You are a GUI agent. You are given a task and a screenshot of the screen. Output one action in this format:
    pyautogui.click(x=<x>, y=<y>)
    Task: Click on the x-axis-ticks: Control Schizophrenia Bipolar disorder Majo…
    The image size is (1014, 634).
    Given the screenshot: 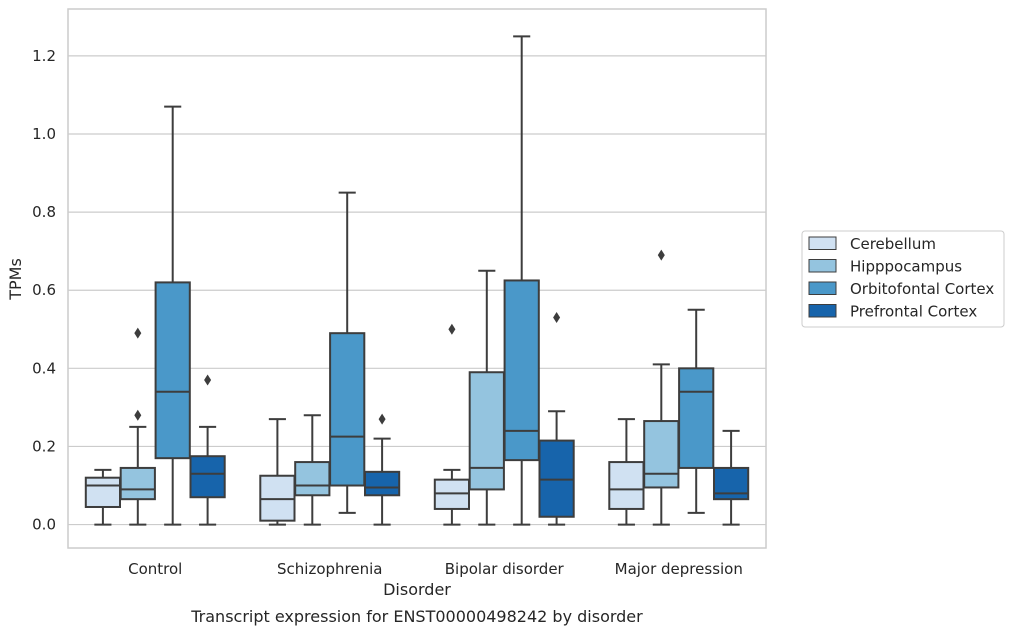 What is the action you would take?
    pyautogui.click(x=435, y=569)
    